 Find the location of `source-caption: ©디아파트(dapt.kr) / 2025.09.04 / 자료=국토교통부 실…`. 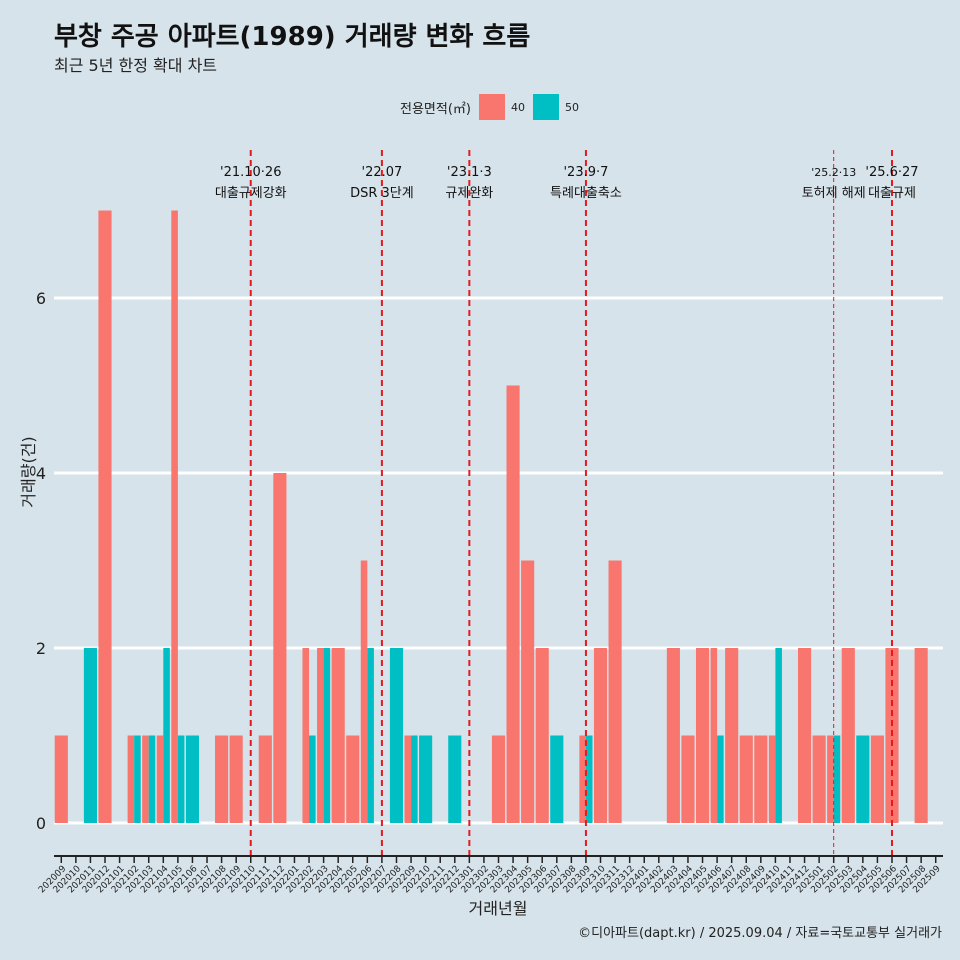

source-caption: ©디아파트(dapt.kr) / 2025.09.04 / 자료=국토교통부 실… is located at coordinates (760, 933).